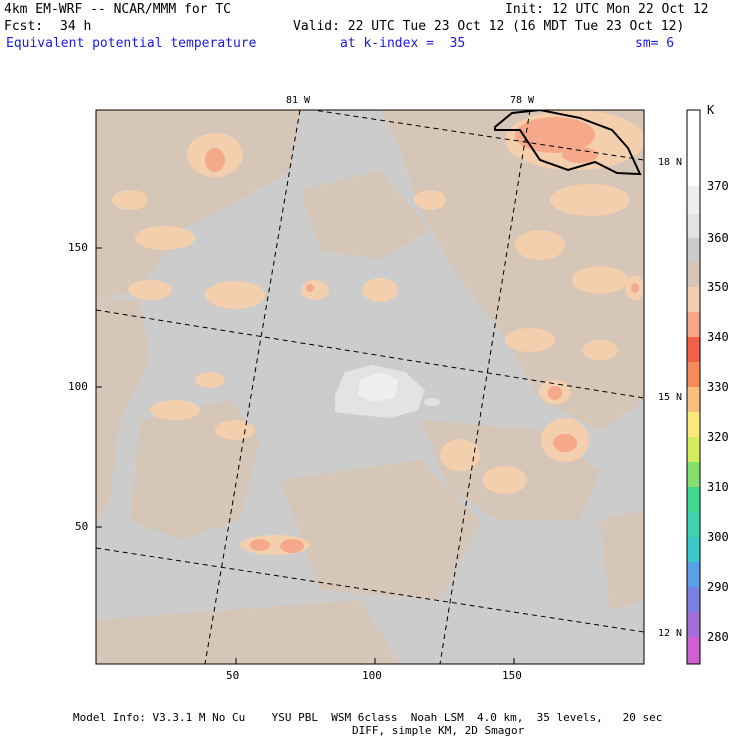 Image resolution: width=740 pixels, height=740 pixels. I want to click on k-index: at k-index = 35, so click(403, 43).